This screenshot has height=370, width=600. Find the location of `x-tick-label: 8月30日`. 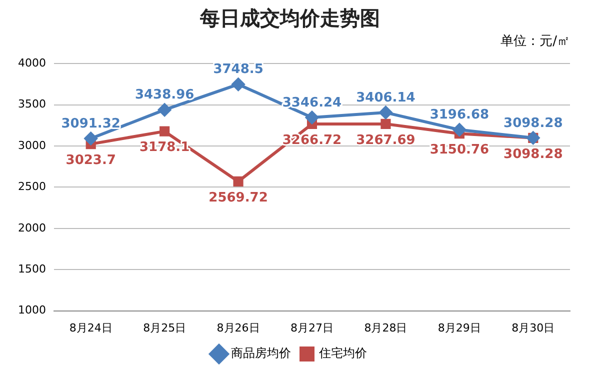

x-tick-label: 8月30日 is located at coordinates (533, 327).